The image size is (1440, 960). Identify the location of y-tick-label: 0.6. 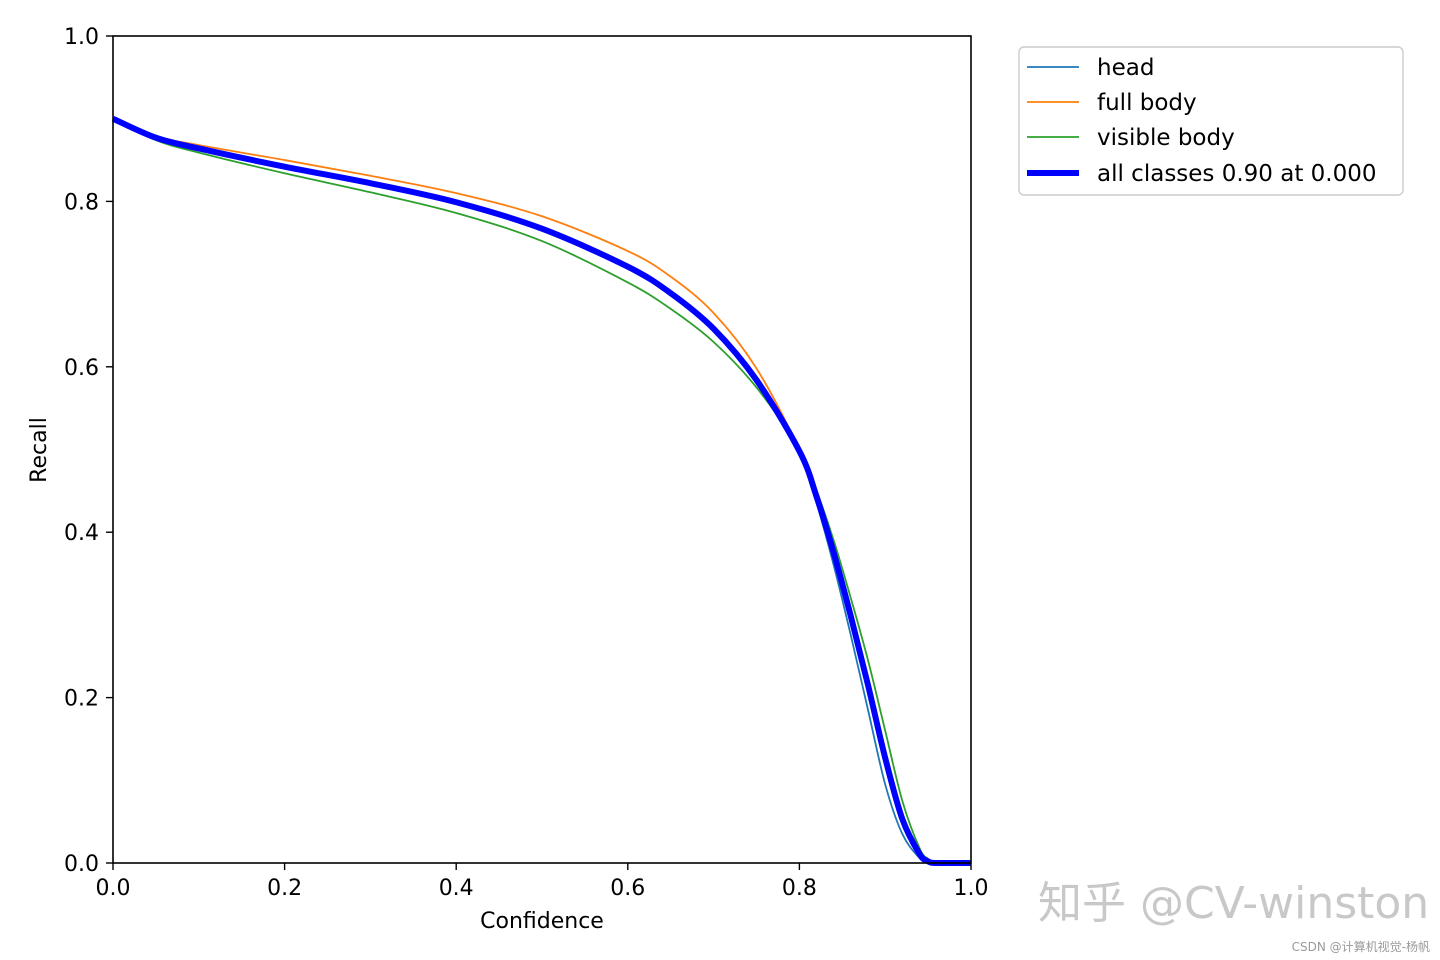
(81, 368).